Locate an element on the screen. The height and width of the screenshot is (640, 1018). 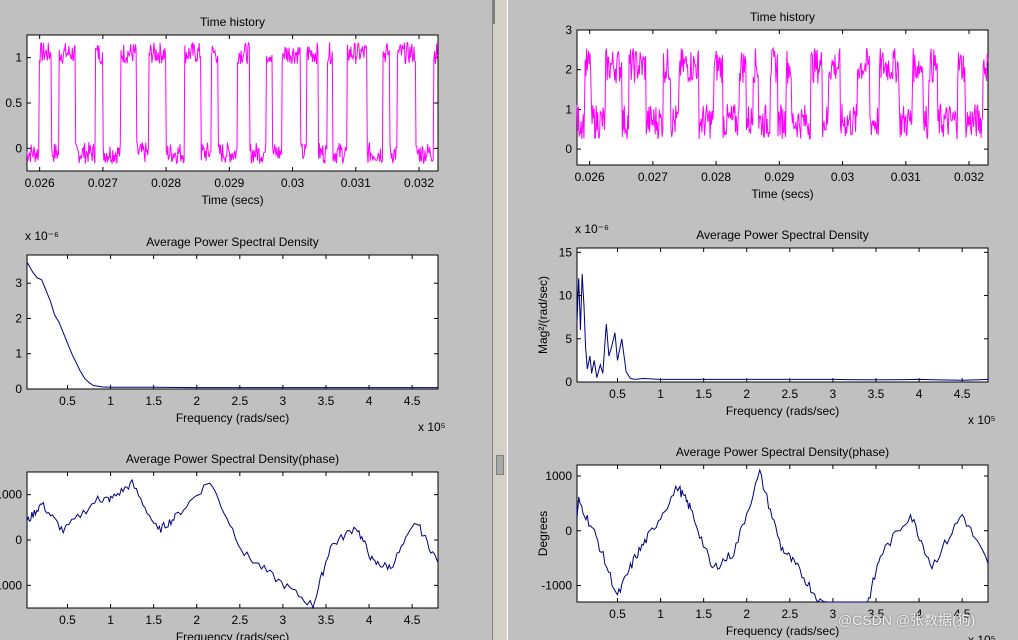
y-tick-label-5: 15 is located at coordinates (566, 252).